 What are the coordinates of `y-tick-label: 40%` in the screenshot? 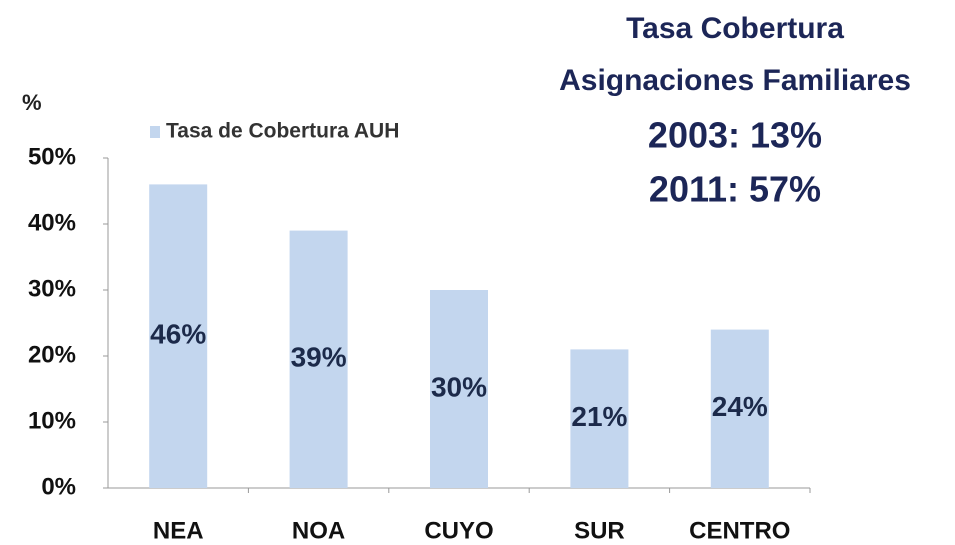 It's located at (52, 222).